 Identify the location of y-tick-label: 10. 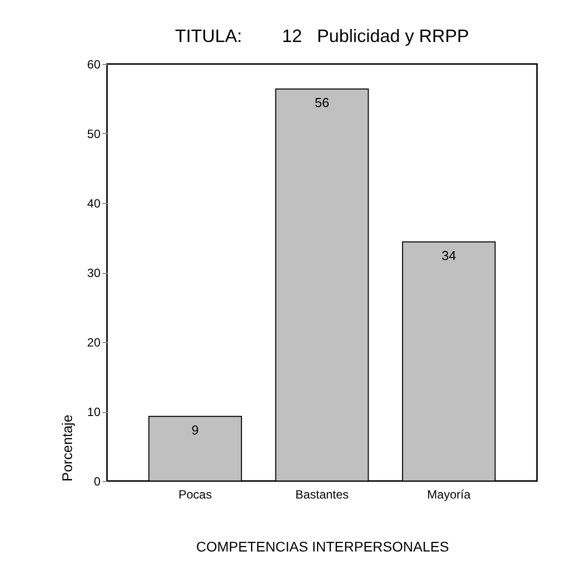
(94, 412).